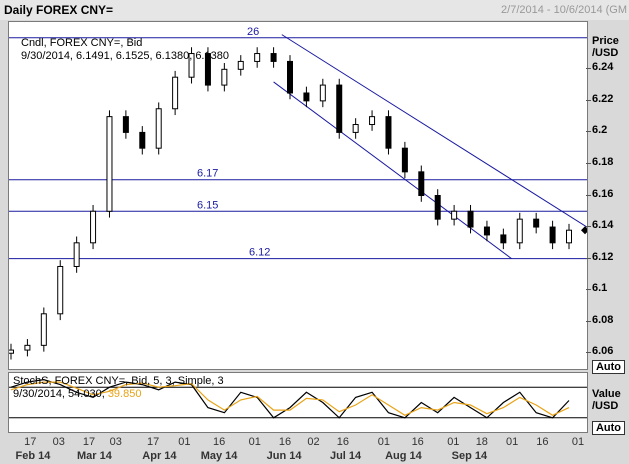 The height and width of the screenshot is (464, 629). Describe the element at coordinates (403, 456) in the screenshot. I see `x-month-label: Aug 14` at that location.